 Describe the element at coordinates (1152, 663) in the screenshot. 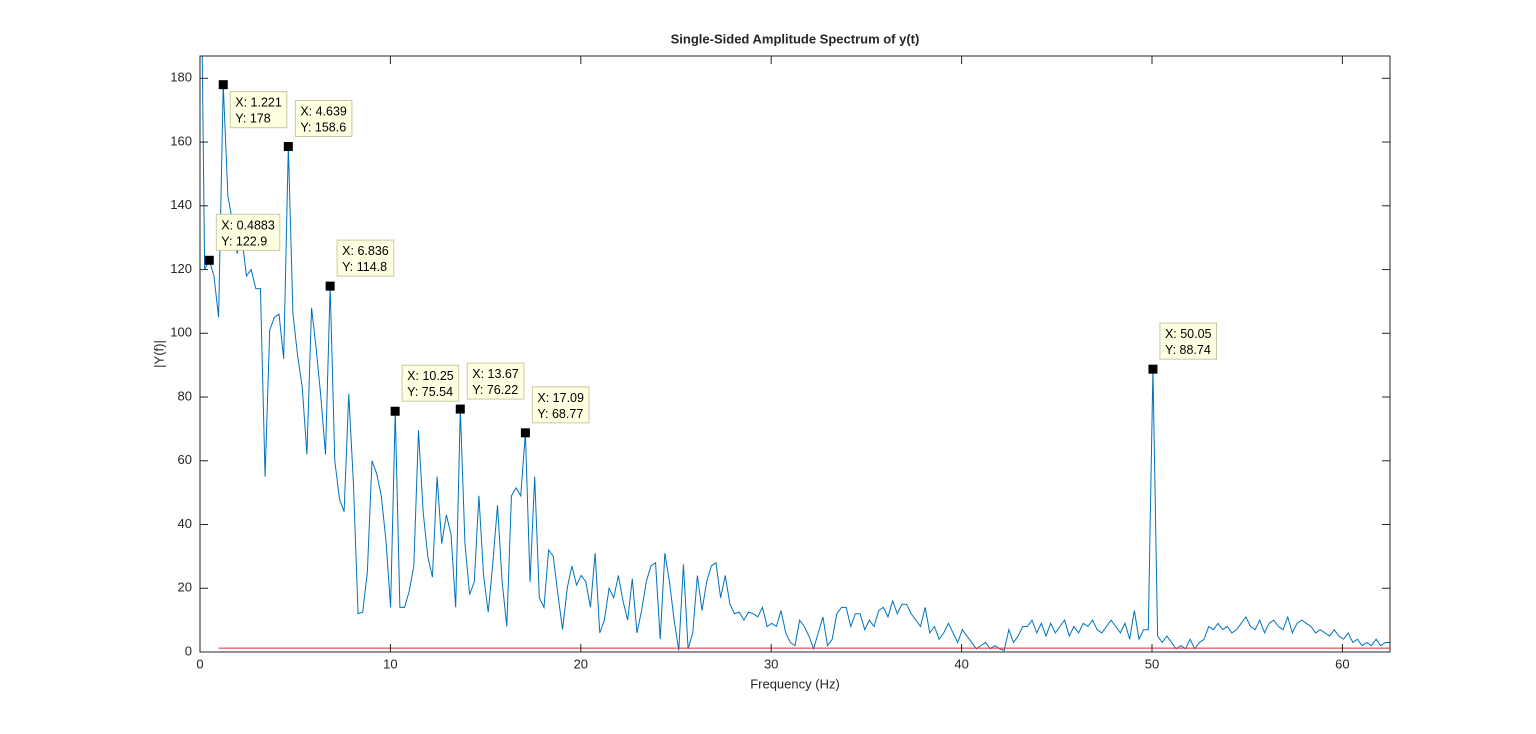

I see `x-tick-label: 50` at that location.